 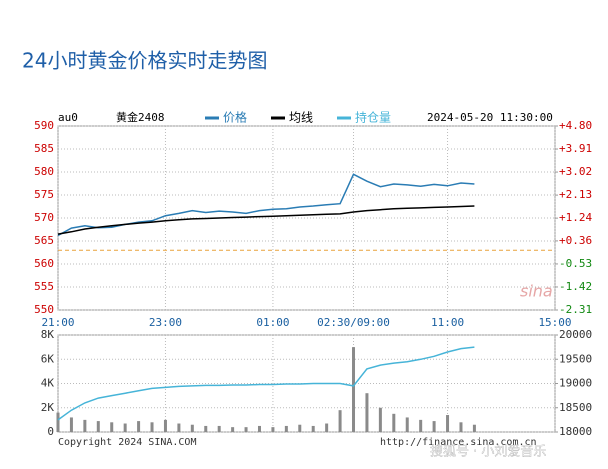 What do you see at coordinates (575, 383) in the screenshot?
I see `y2-tick-label: 19000` at bounding box center [575, 383].